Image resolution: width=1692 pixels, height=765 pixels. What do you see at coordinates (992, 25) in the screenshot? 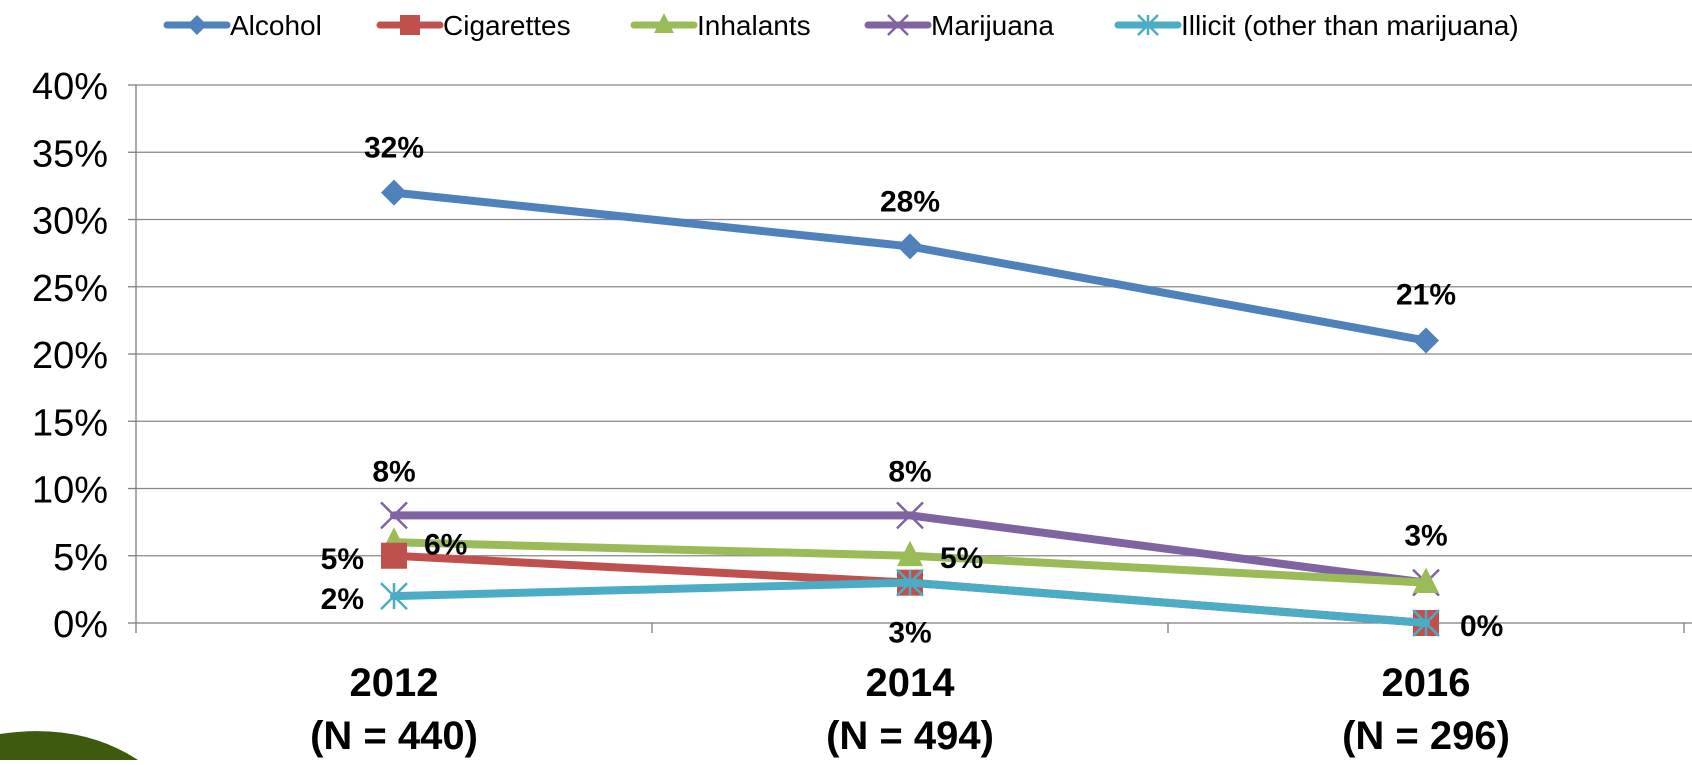
I see `legend-label: Marijuana` at bounding box center [992, 25].